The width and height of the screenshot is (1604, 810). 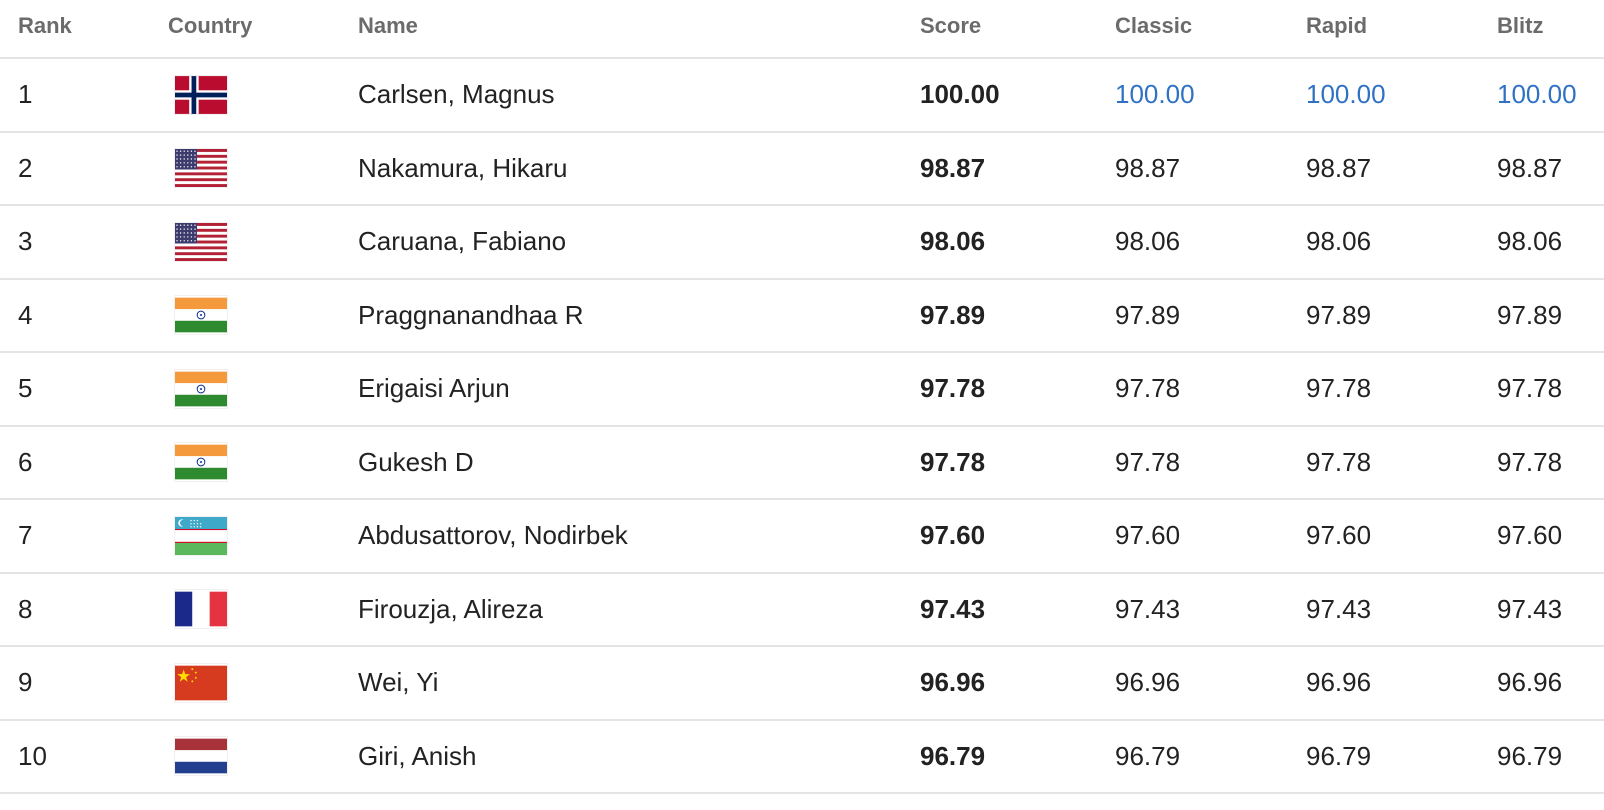 What do you see at coordinates (1148, 167) in the screenshot?
I see `classic-cell: 98.87` at bounding box center [1148, 167].